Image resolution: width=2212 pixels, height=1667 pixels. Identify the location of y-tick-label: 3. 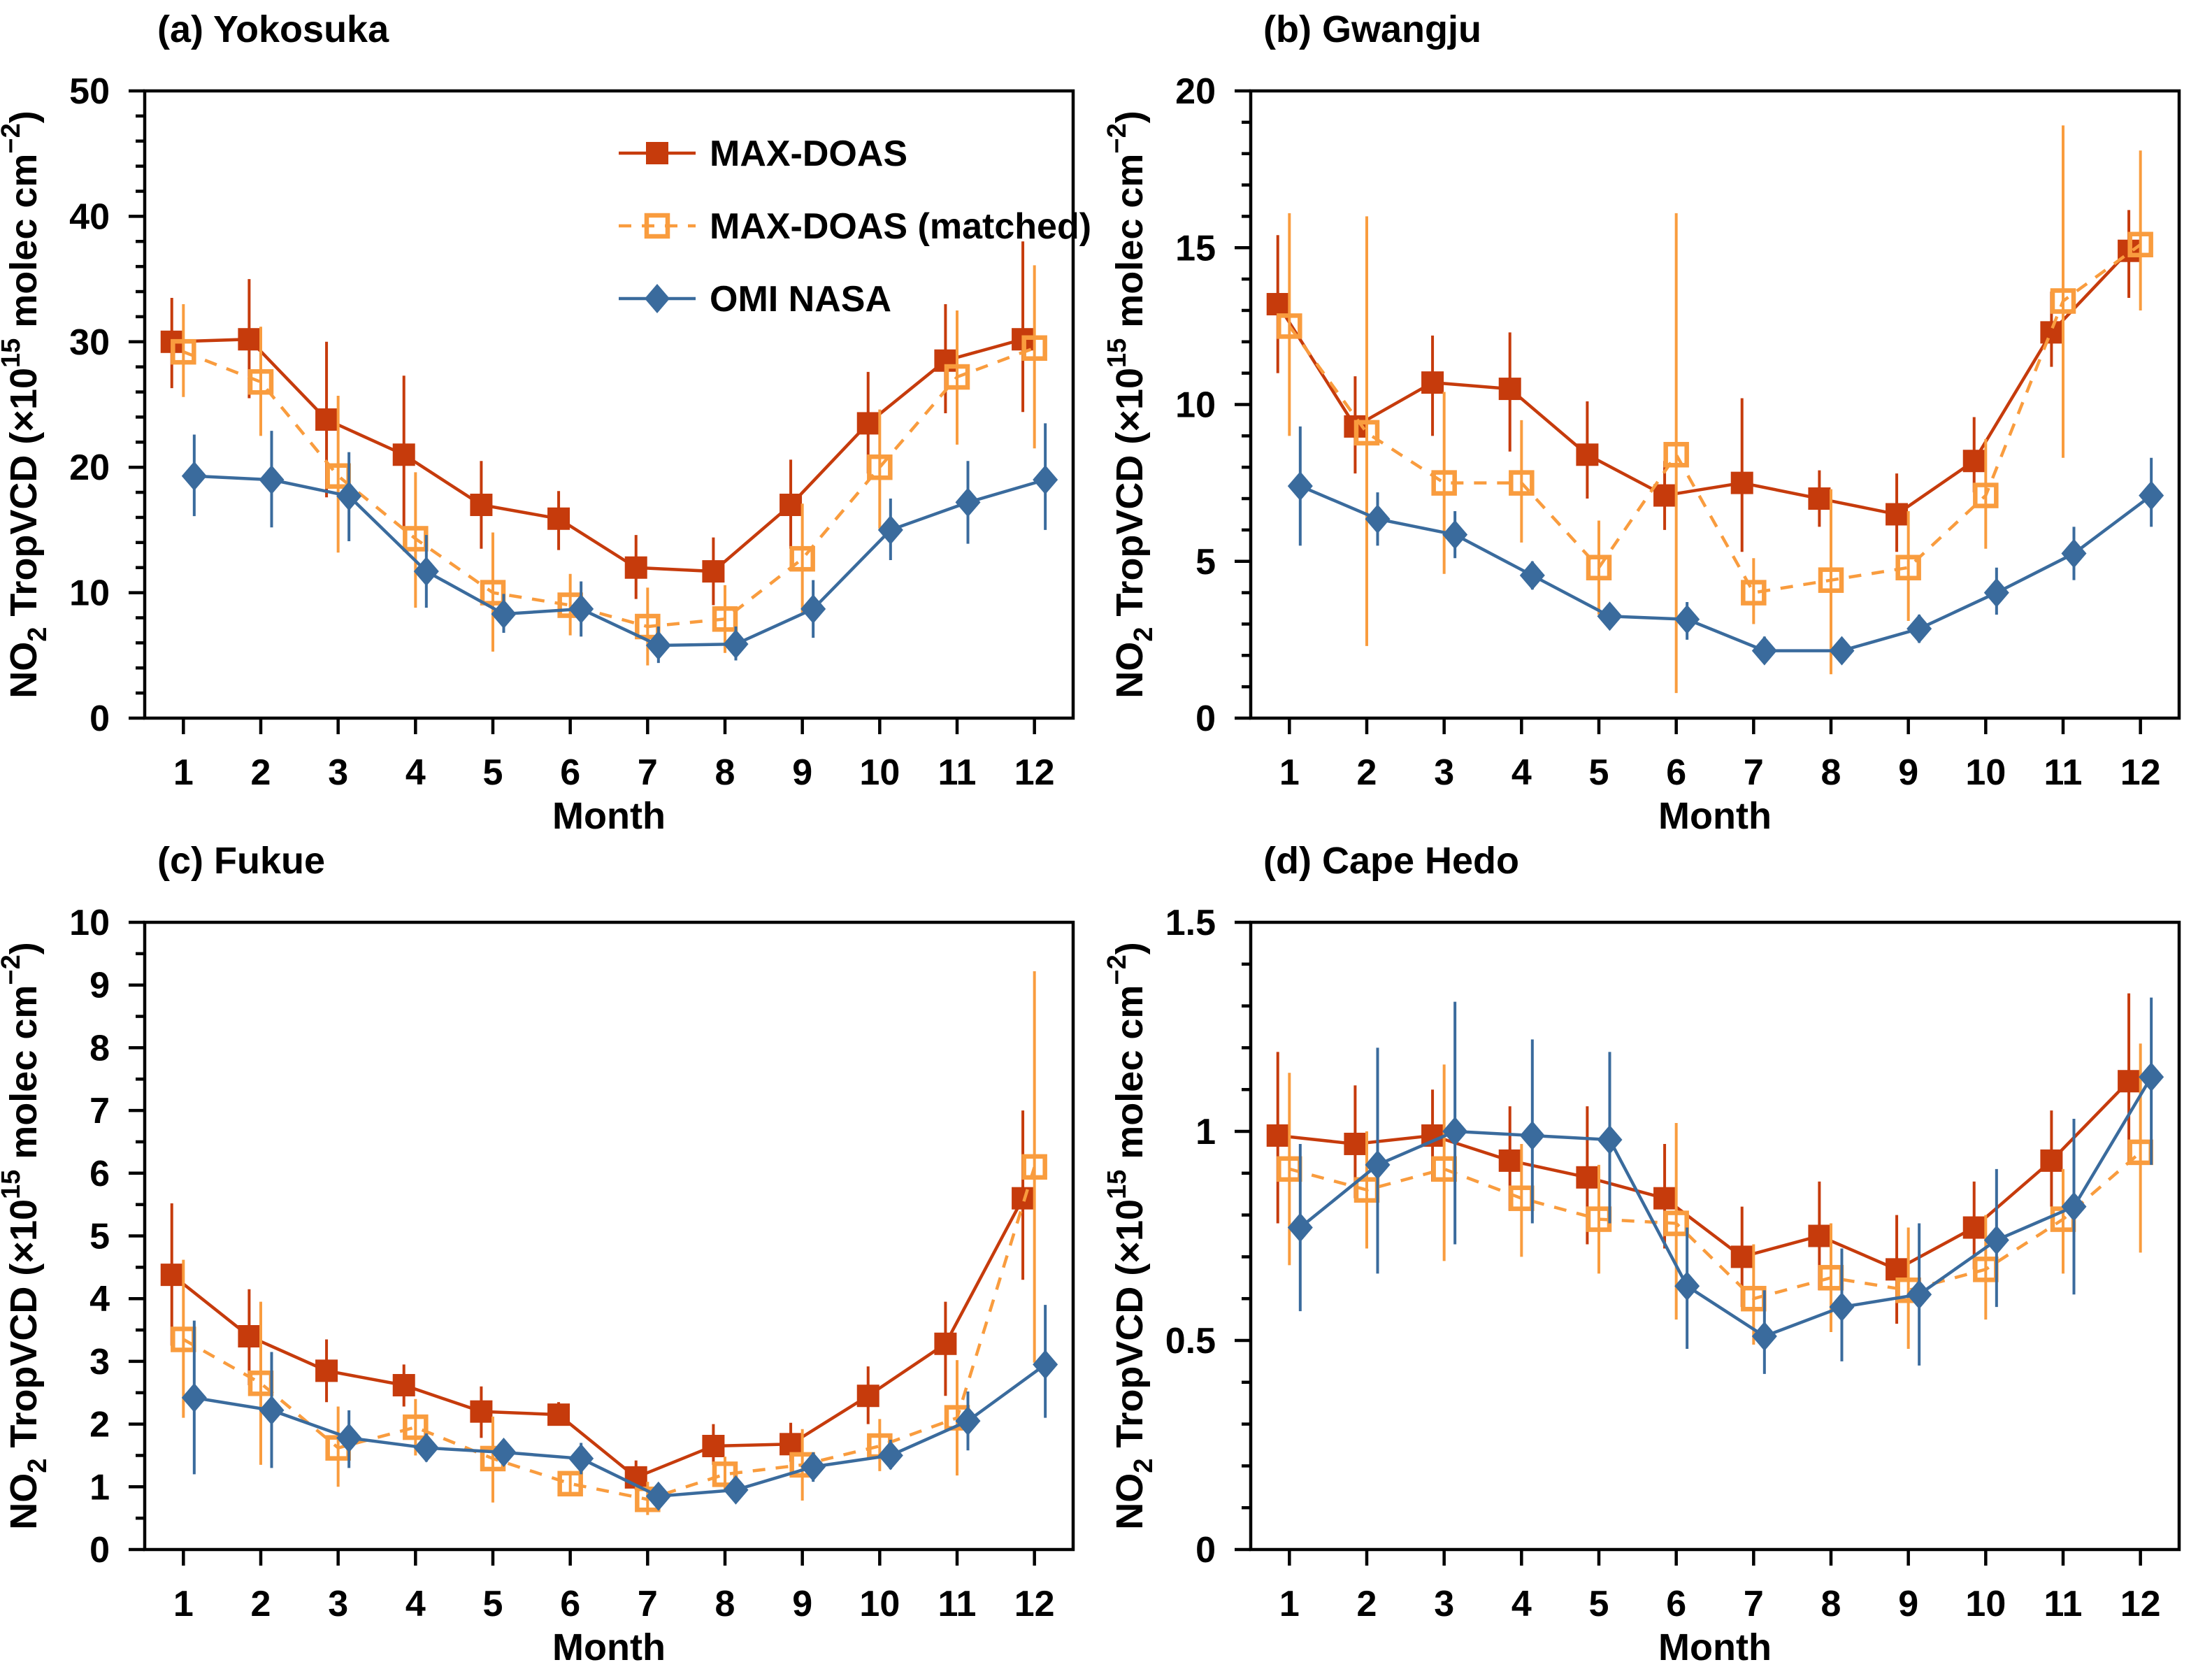
(99, 1362).